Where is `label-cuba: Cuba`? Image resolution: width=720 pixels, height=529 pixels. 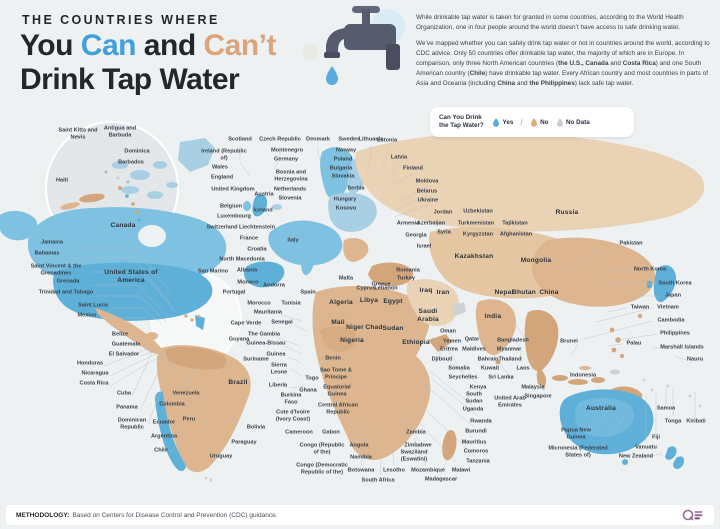
label-cuba: Cuba is located at coordinates (124, 393).